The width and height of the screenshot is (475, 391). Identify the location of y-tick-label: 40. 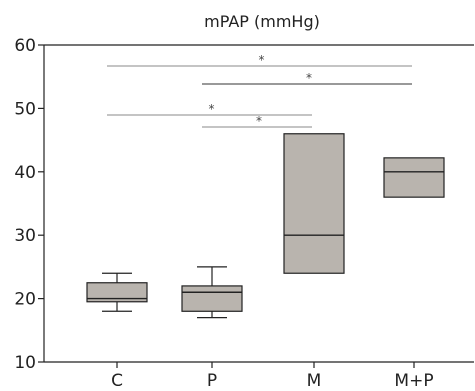
(25, 173).